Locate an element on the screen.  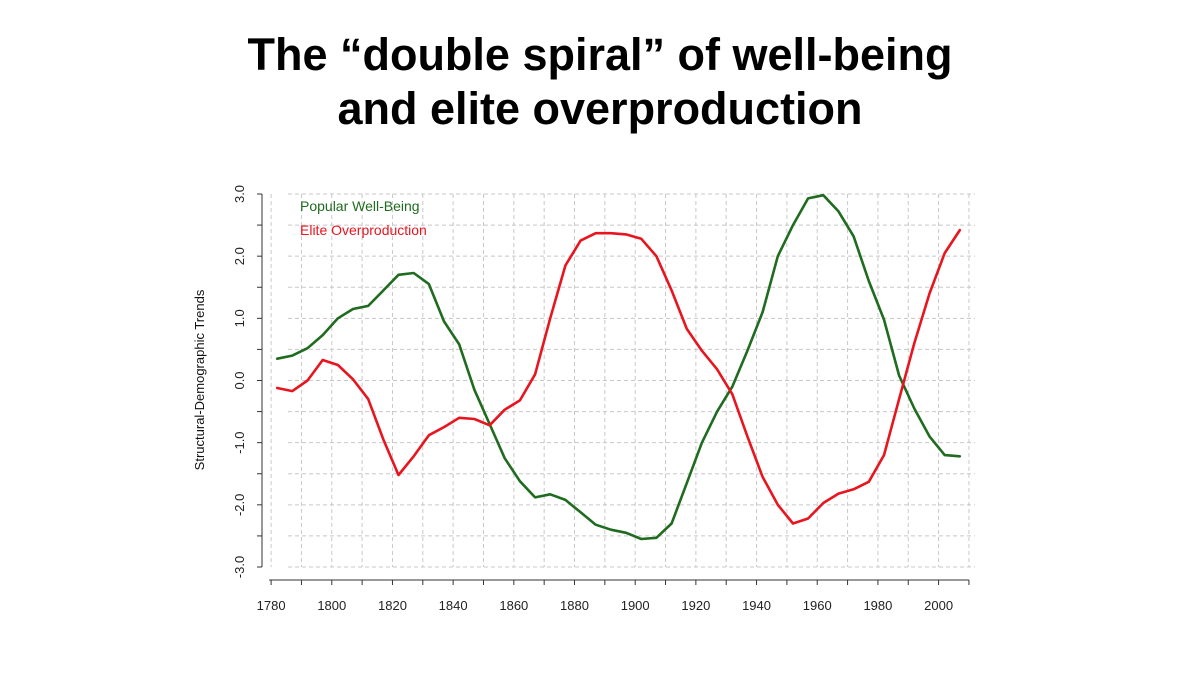
x-tick-label: 1920 is located at coordinates (695, 605).